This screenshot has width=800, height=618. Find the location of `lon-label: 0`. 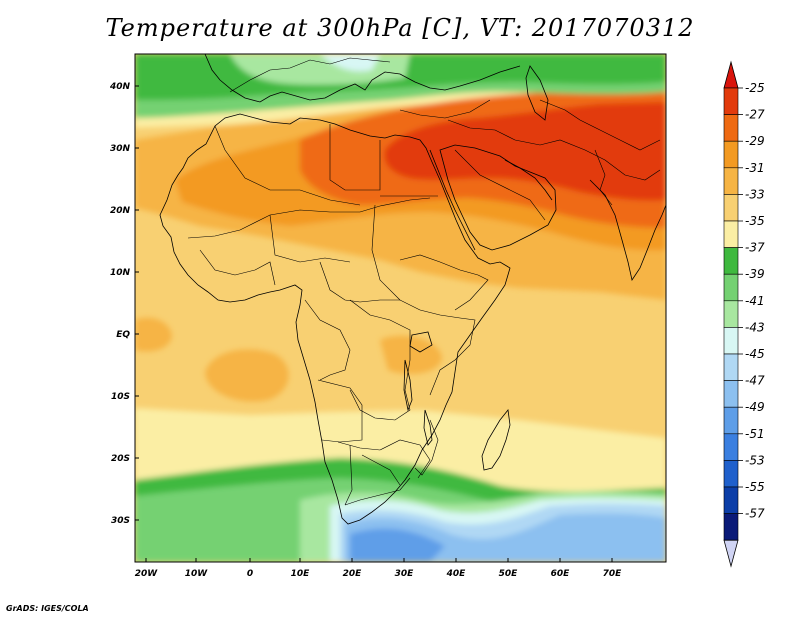

lon-label: 0 is located at coordinates (250, 574).